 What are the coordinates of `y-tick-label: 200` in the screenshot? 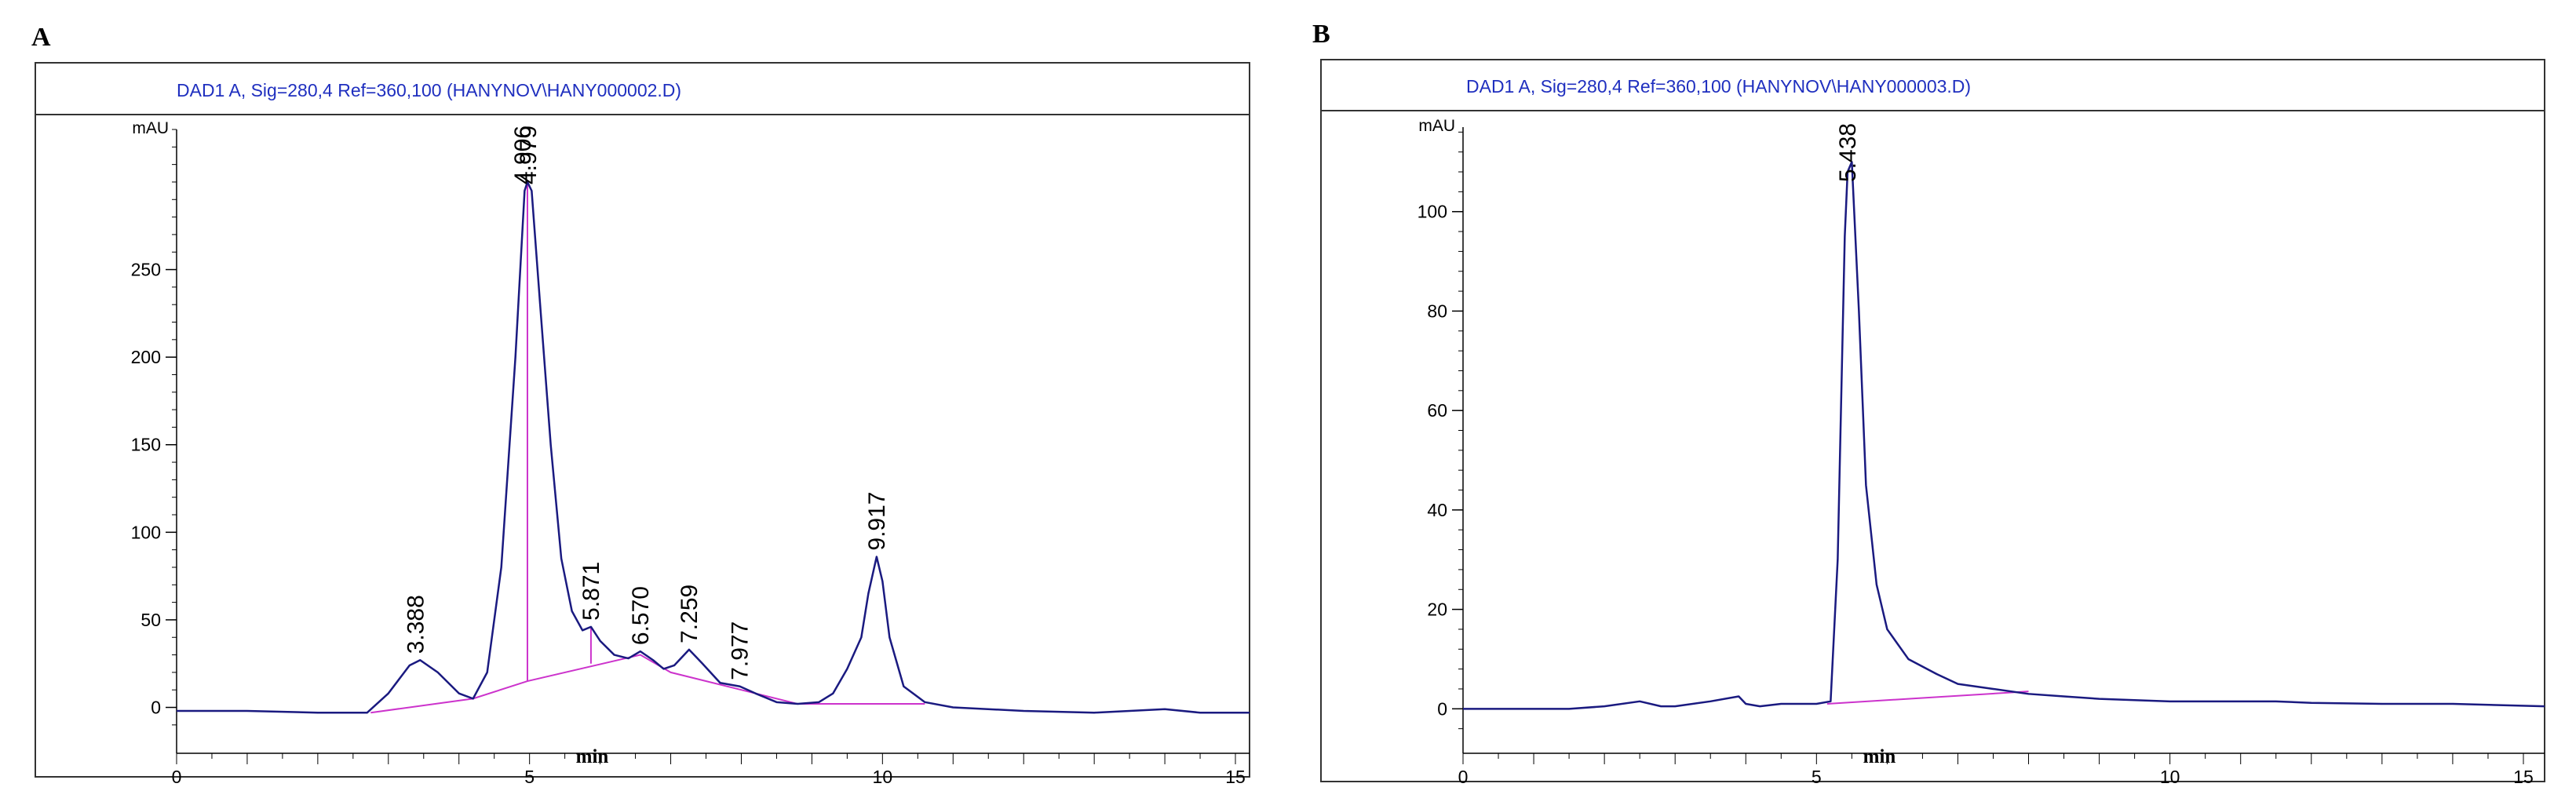 It's located at (146, 357).